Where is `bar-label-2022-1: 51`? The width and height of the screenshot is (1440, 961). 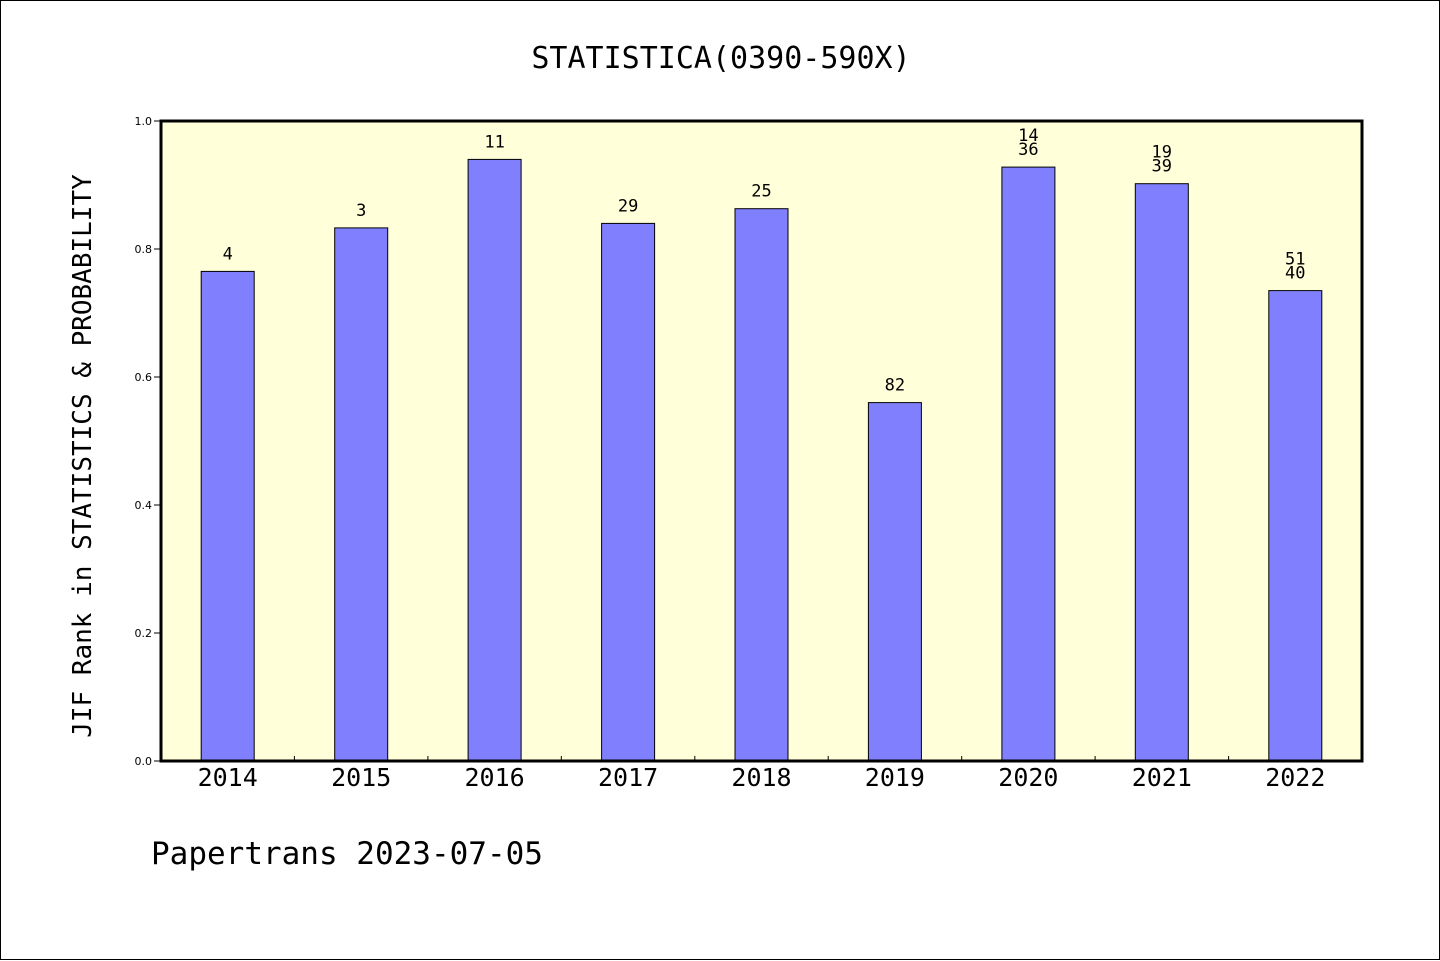 bar-label-2022-1: 51 is located at coordinates (1295, 260).